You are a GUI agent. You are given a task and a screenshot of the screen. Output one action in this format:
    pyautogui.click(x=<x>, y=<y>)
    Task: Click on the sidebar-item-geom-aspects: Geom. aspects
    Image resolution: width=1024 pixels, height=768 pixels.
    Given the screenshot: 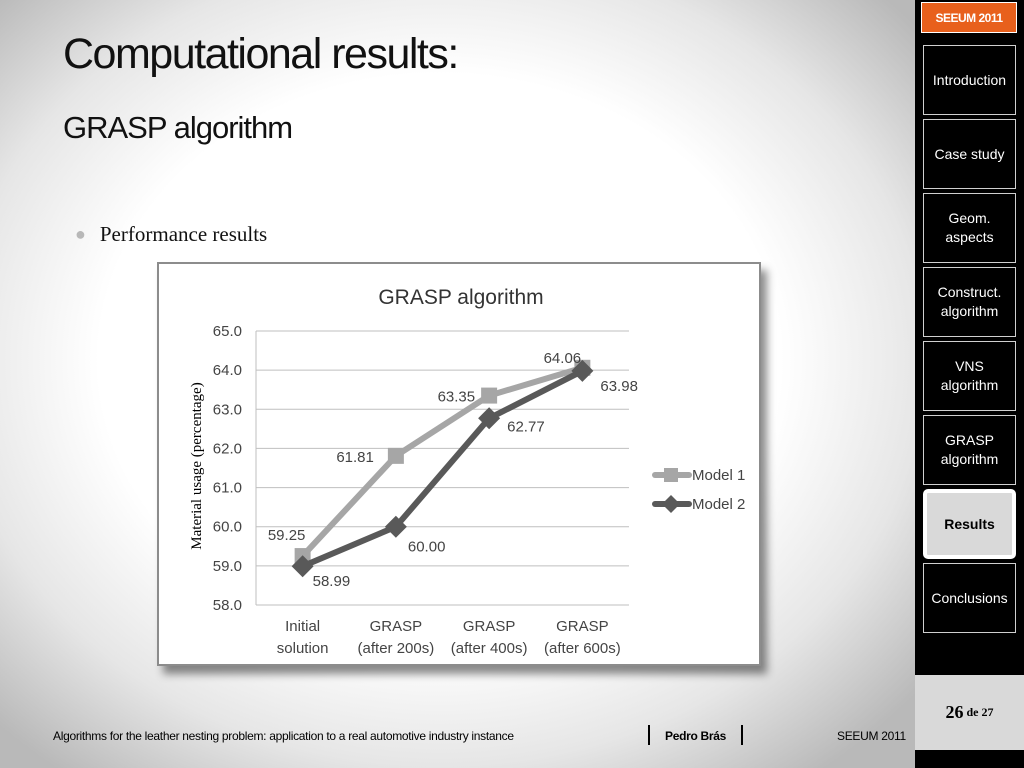 What is the action you would take?
    pyautogui.click(x=969, y=228)
    